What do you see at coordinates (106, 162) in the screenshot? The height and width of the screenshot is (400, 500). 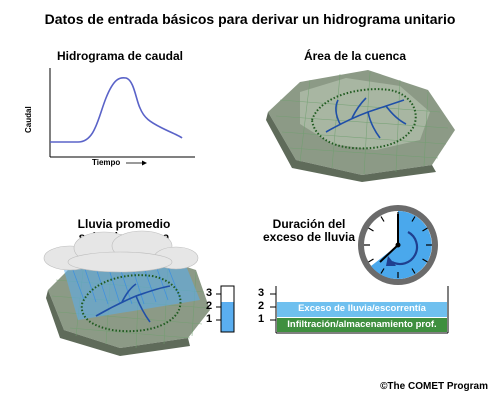 I see `hydrograph-xlabel: Tiempo` at bounding box center [106, 162].